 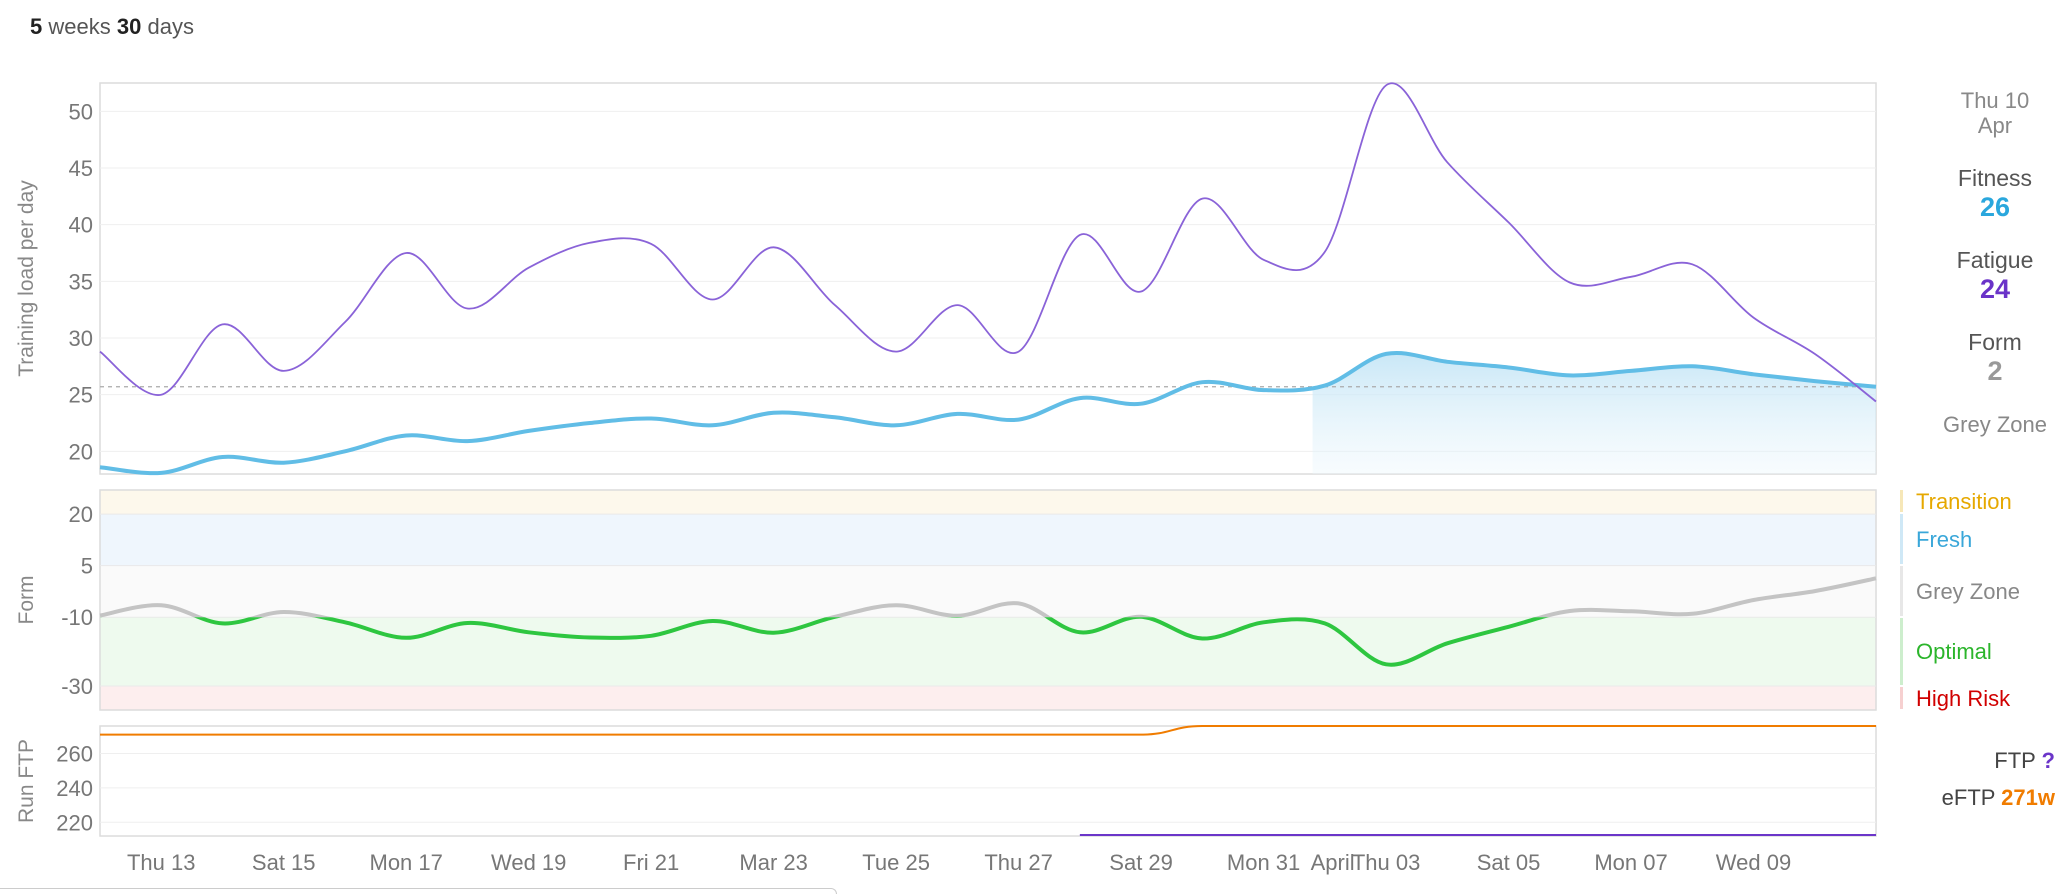 I want to click on y-axis-title: Training load per day, so click(x=26, y=278).